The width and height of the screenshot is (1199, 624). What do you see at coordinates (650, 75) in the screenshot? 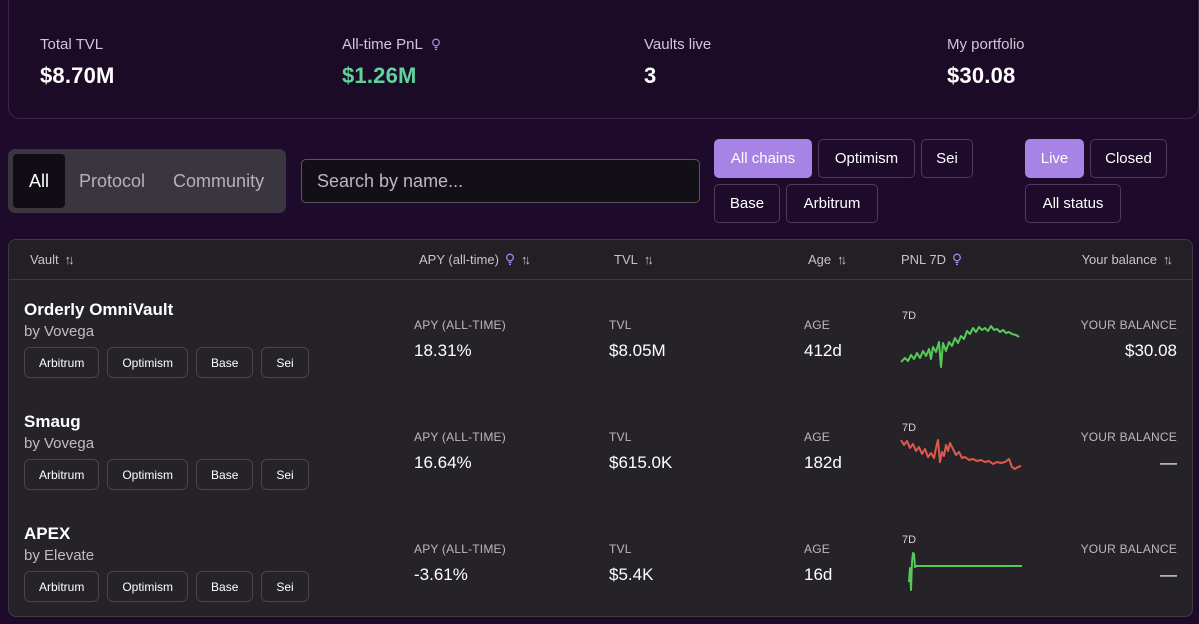
I see `stat-value: 3` at bounding box center [650, 75].